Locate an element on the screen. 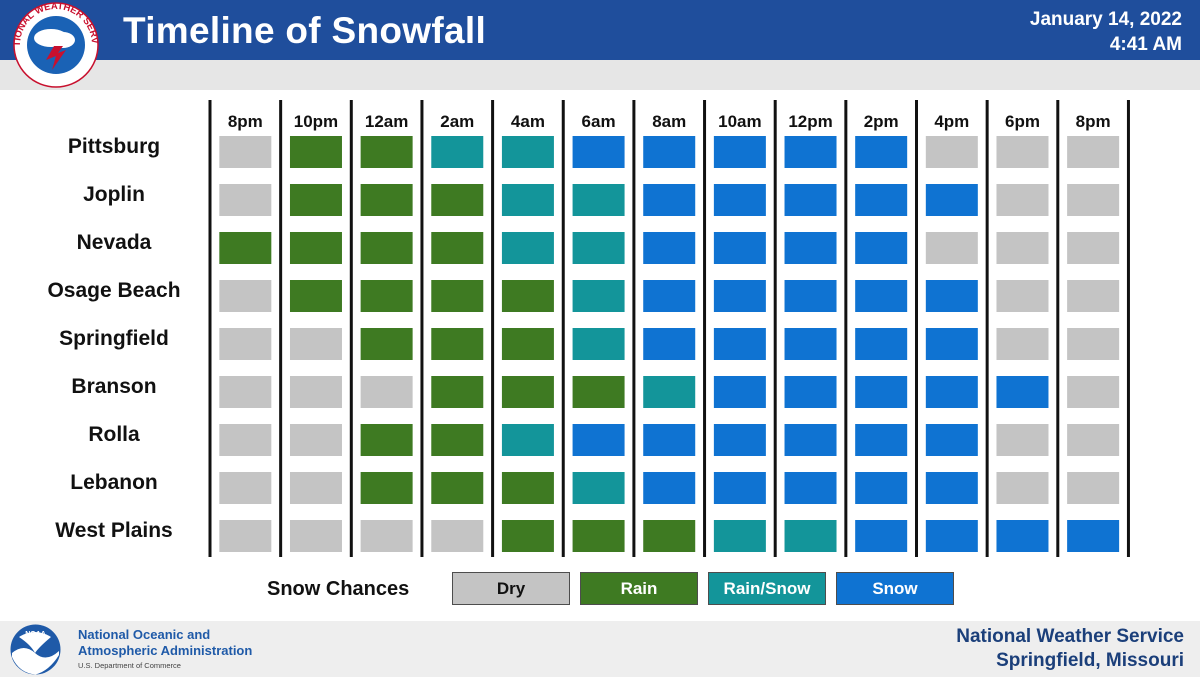  location-label: West Plains is located at coordinates (114, 530).